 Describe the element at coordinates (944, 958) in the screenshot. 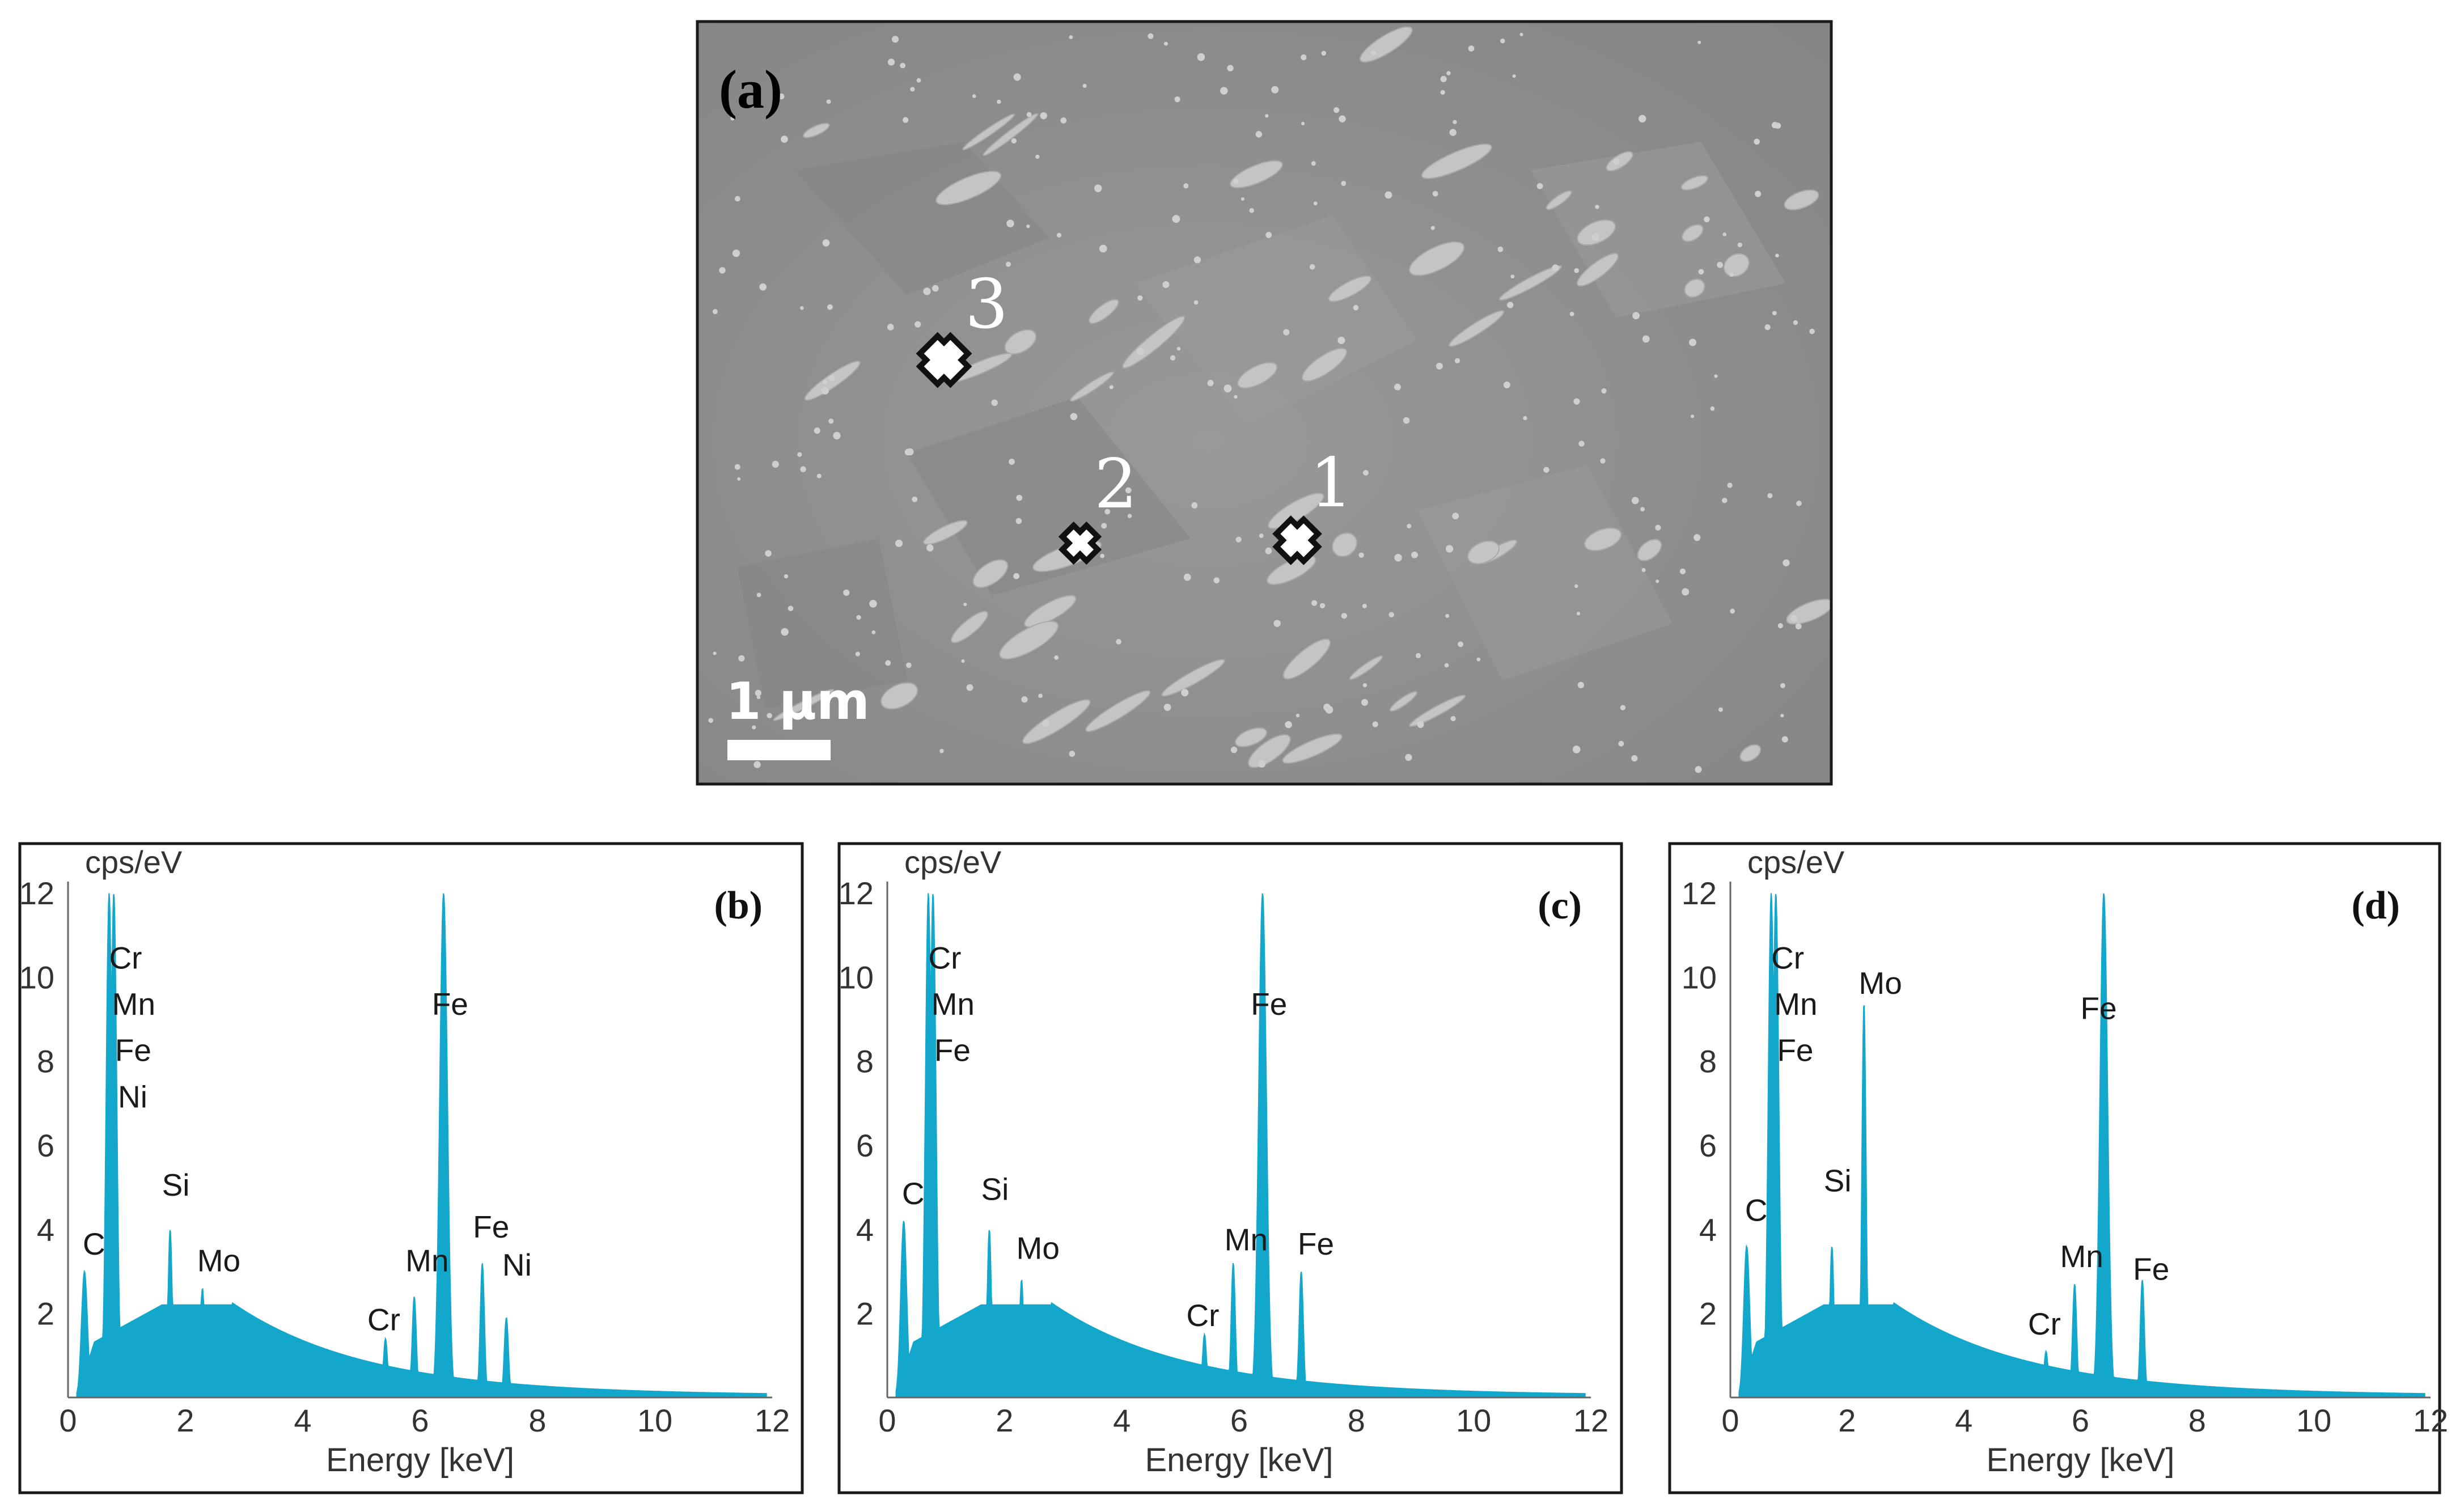

I see `peak-label: Cr` at that location.